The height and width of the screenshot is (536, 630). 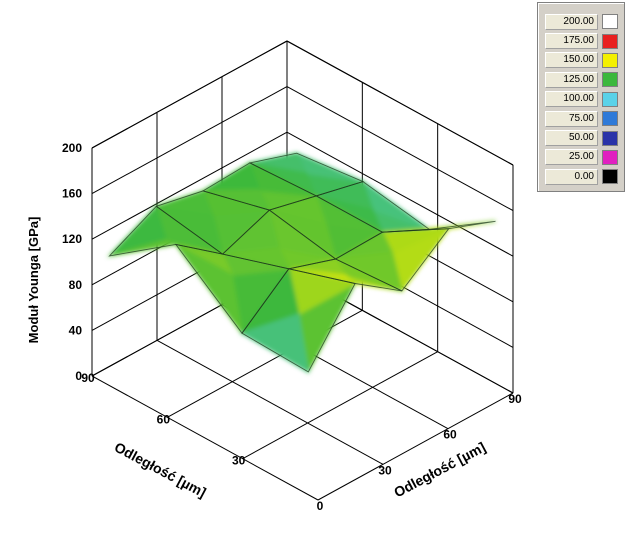 What do you see at coordinates (571, 157) in the screenshot?
I see `legend-value: 25.00` at bounding box center [571, 157].